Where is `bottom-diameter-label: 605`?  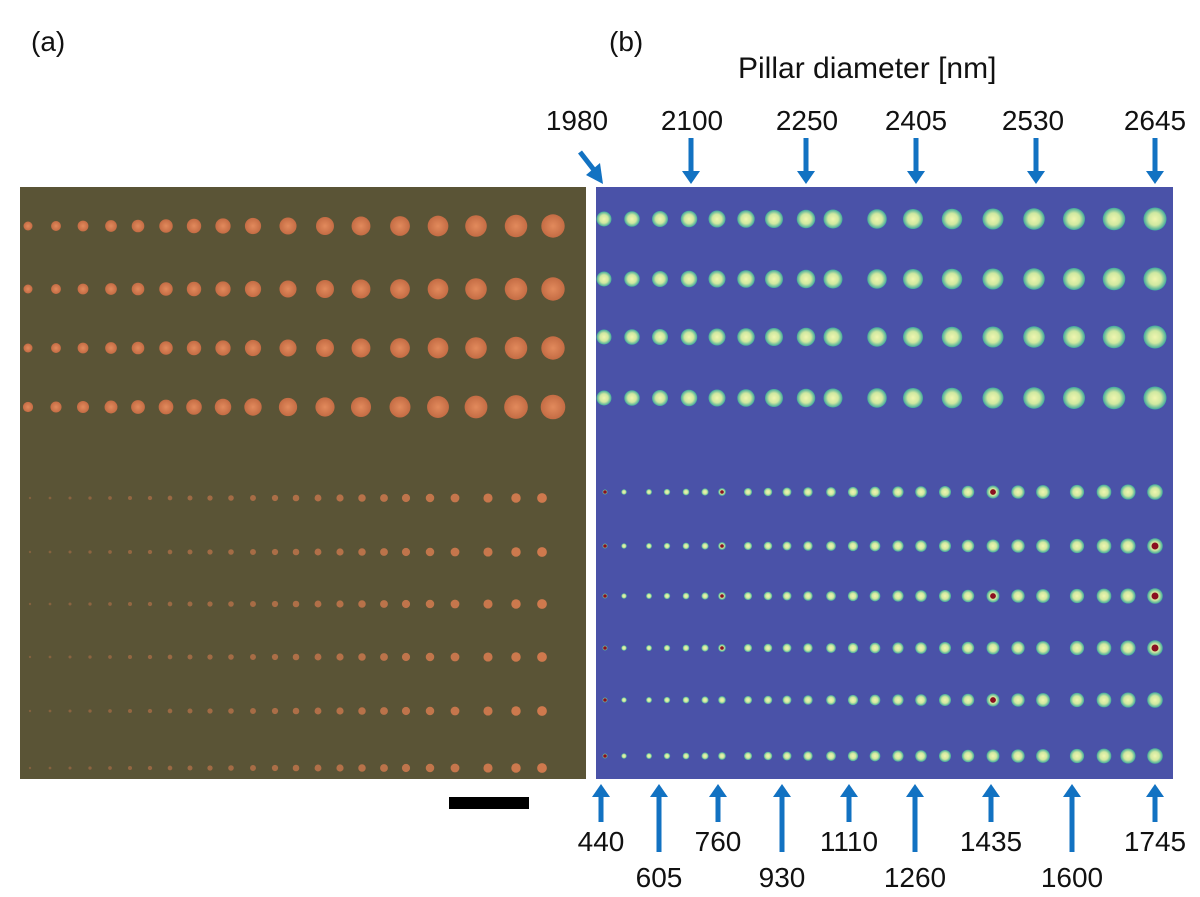 bottom-diameter-label: 605 is located at coordinates (659, 877).